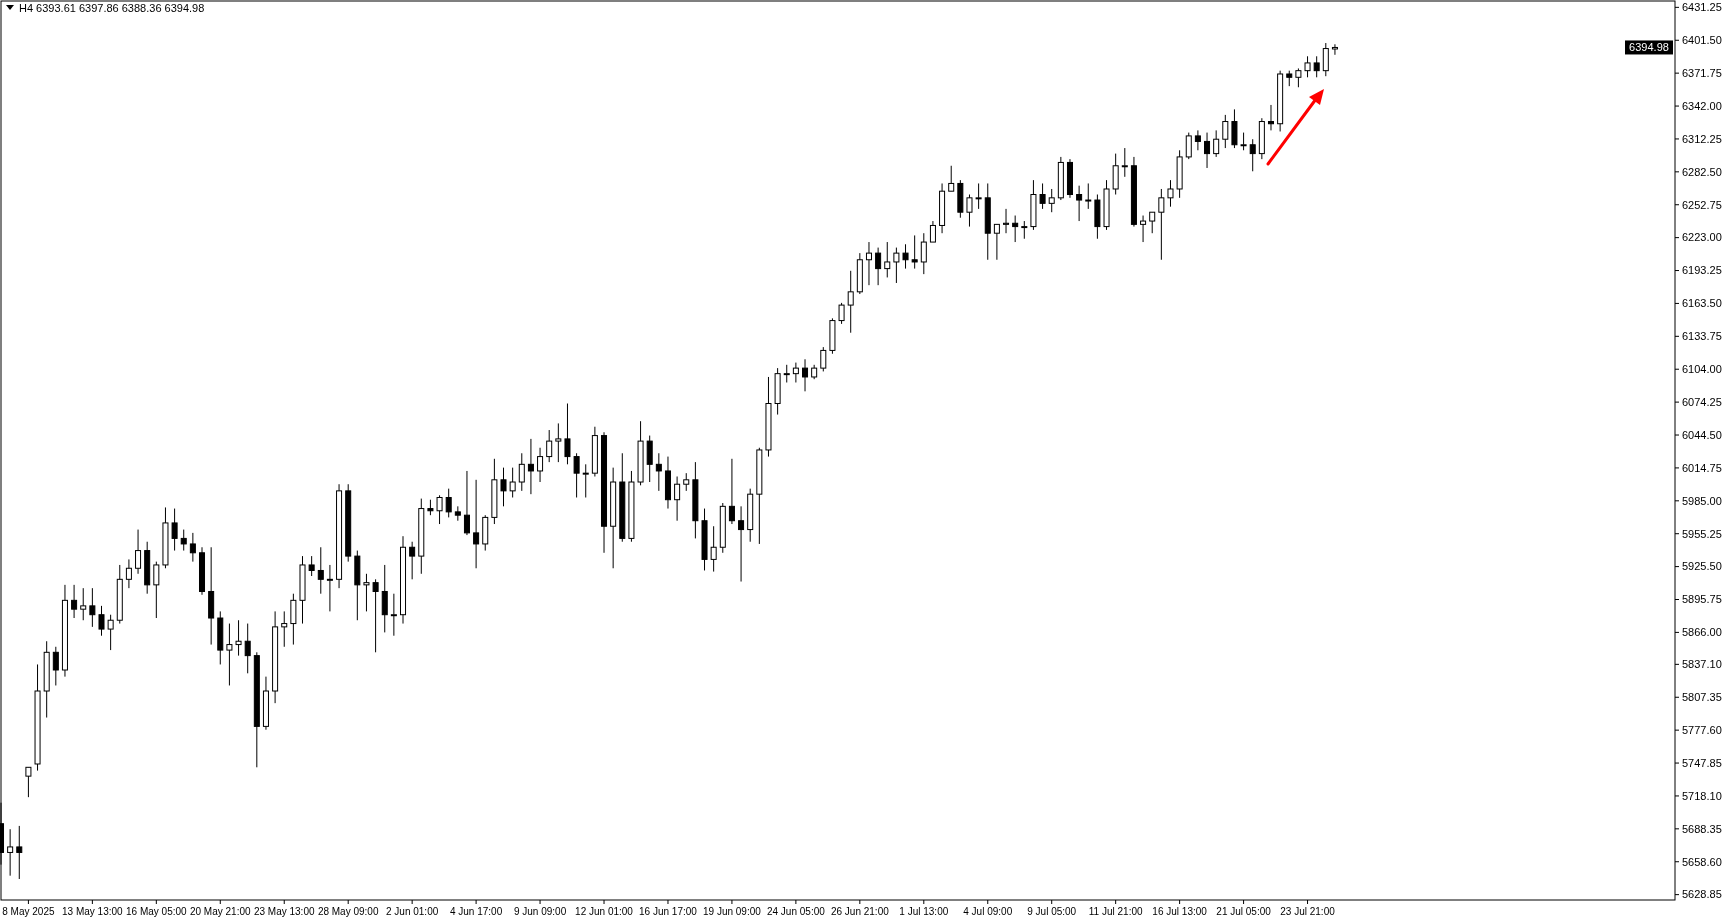 This screenshot has width=1723, height=922. What do you see at coordinates (1702, 664) in the screenshot?
I see `y-tick-label: 5837.10` at bounding box center [1702, 664].